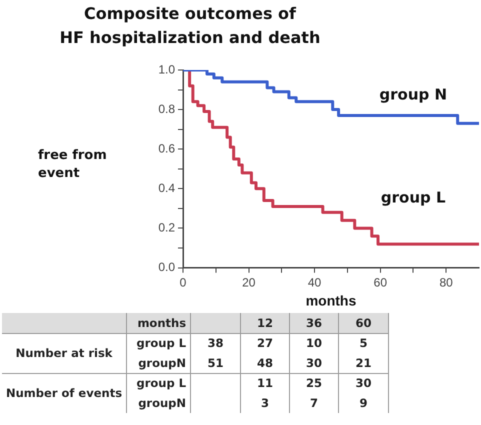 Image resolution: width=481 pixels, height=425 pixels. Describe the element at coordinates (363, 343) in the screenshot. I see `text: 5` at that location.